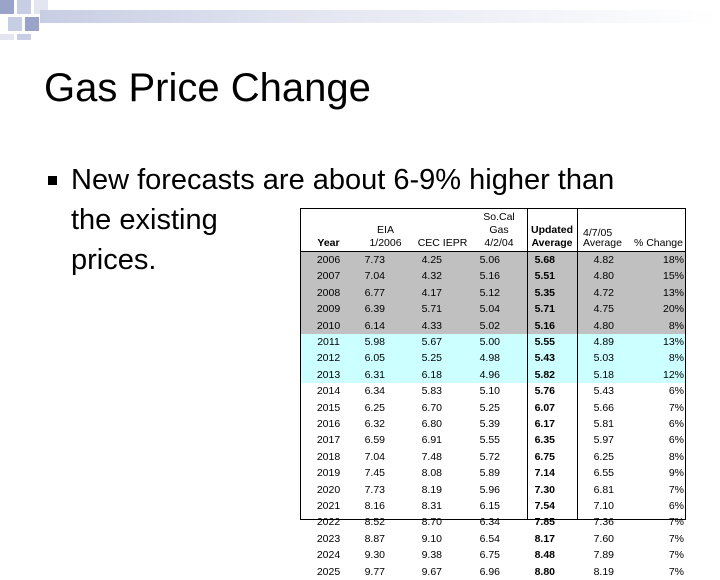  I want to click on cell-pct: 9%, so click(676, 473).